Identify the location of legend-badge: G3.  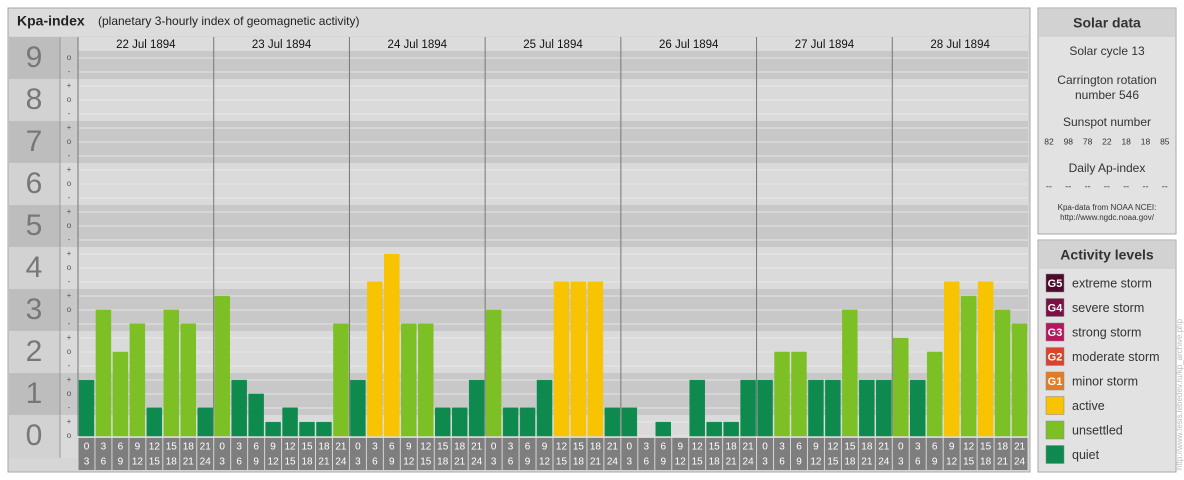
(1055, 333).